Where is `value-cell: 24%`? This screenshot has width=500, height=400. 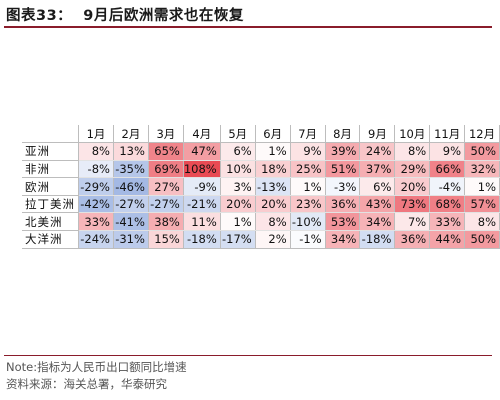 value-cell: 24% is located at coordinates (377, 151).